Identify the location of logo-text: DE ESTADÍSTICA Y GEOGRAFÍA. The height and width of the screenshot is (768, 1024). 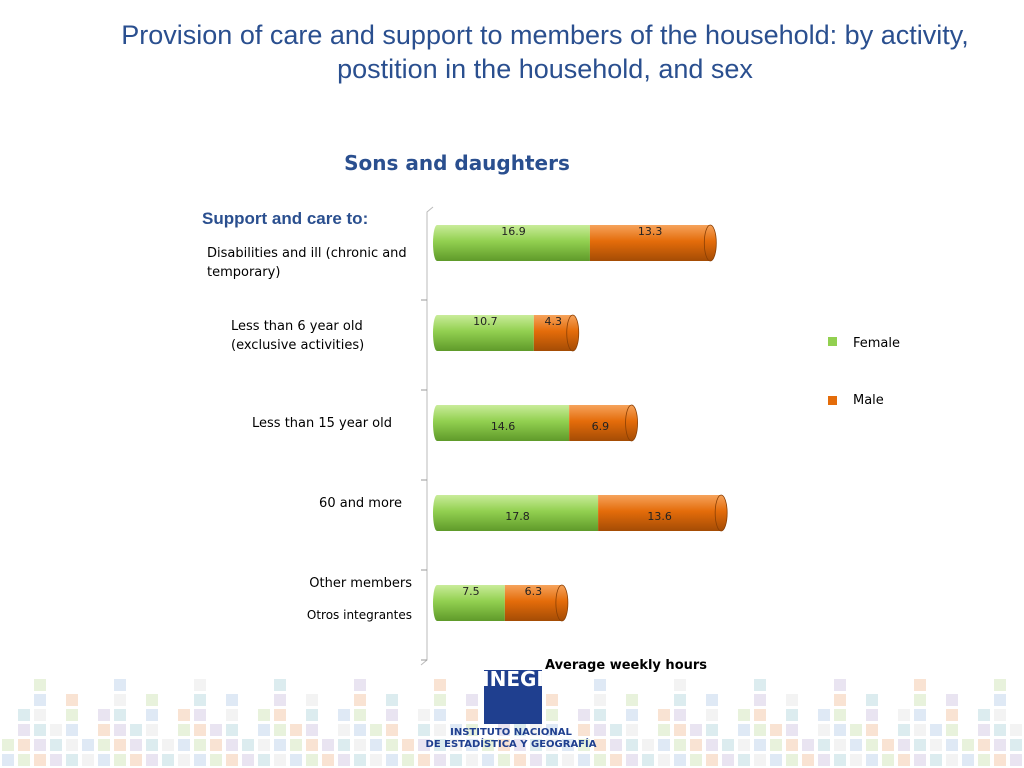
(511, 743).